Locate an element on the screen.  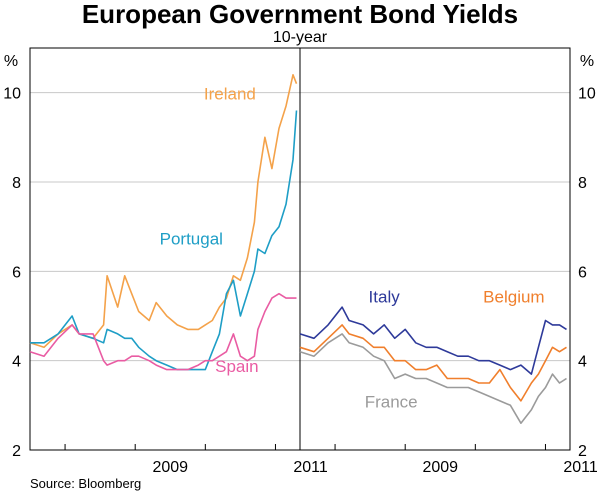
y-tick-right-8: 8 is located at coordinates (582, 183).